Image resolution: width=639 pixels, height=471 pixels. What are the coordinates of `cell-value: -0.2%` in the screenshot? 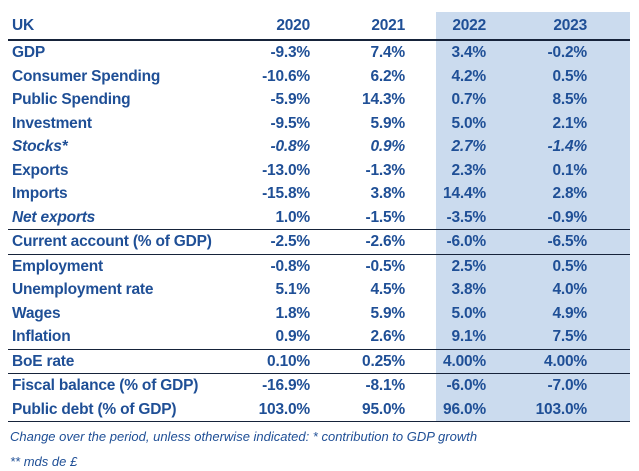 It's located at (581, 53).